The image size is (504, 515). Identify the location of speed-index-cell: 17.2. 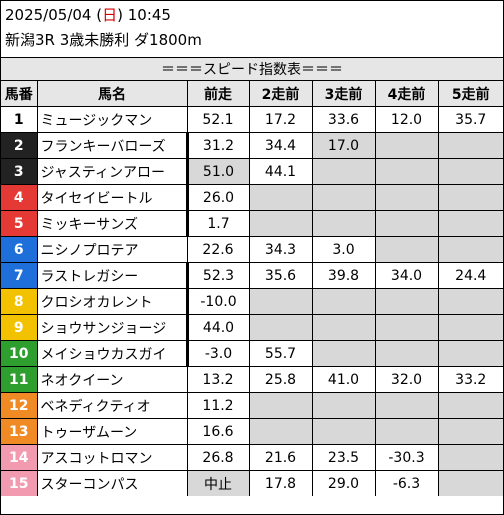
(280, 119).